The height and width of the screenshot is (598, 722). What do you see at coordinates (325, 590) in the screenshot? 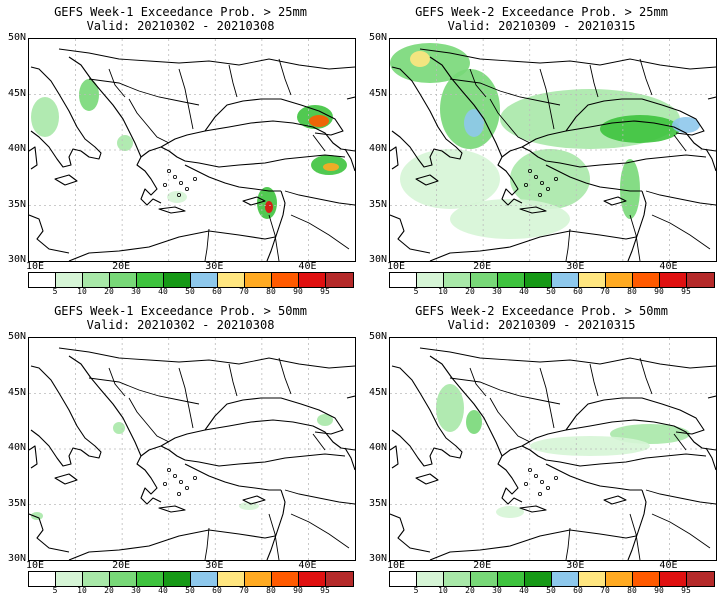
I see `colorbar-label: 95` at bounding box center [325, 590].